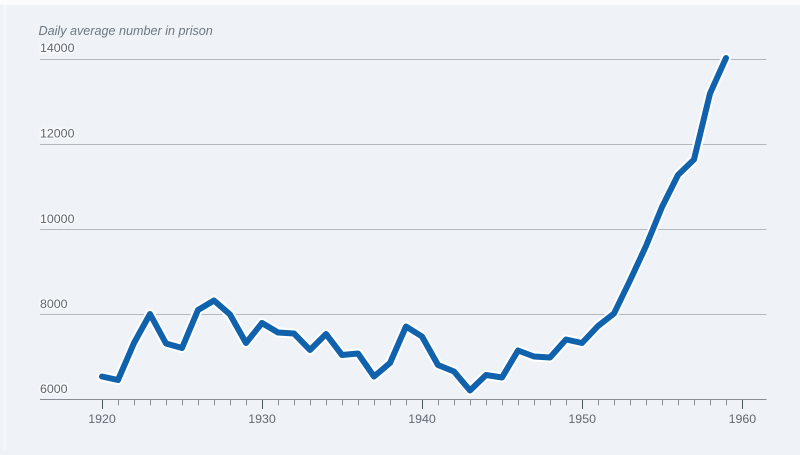 Image resolution: width=800 pixels, height=455 pixels. Describe the element at coordinates (582, 419) in the screenshot. I see `svg-text: 1950` at that location.